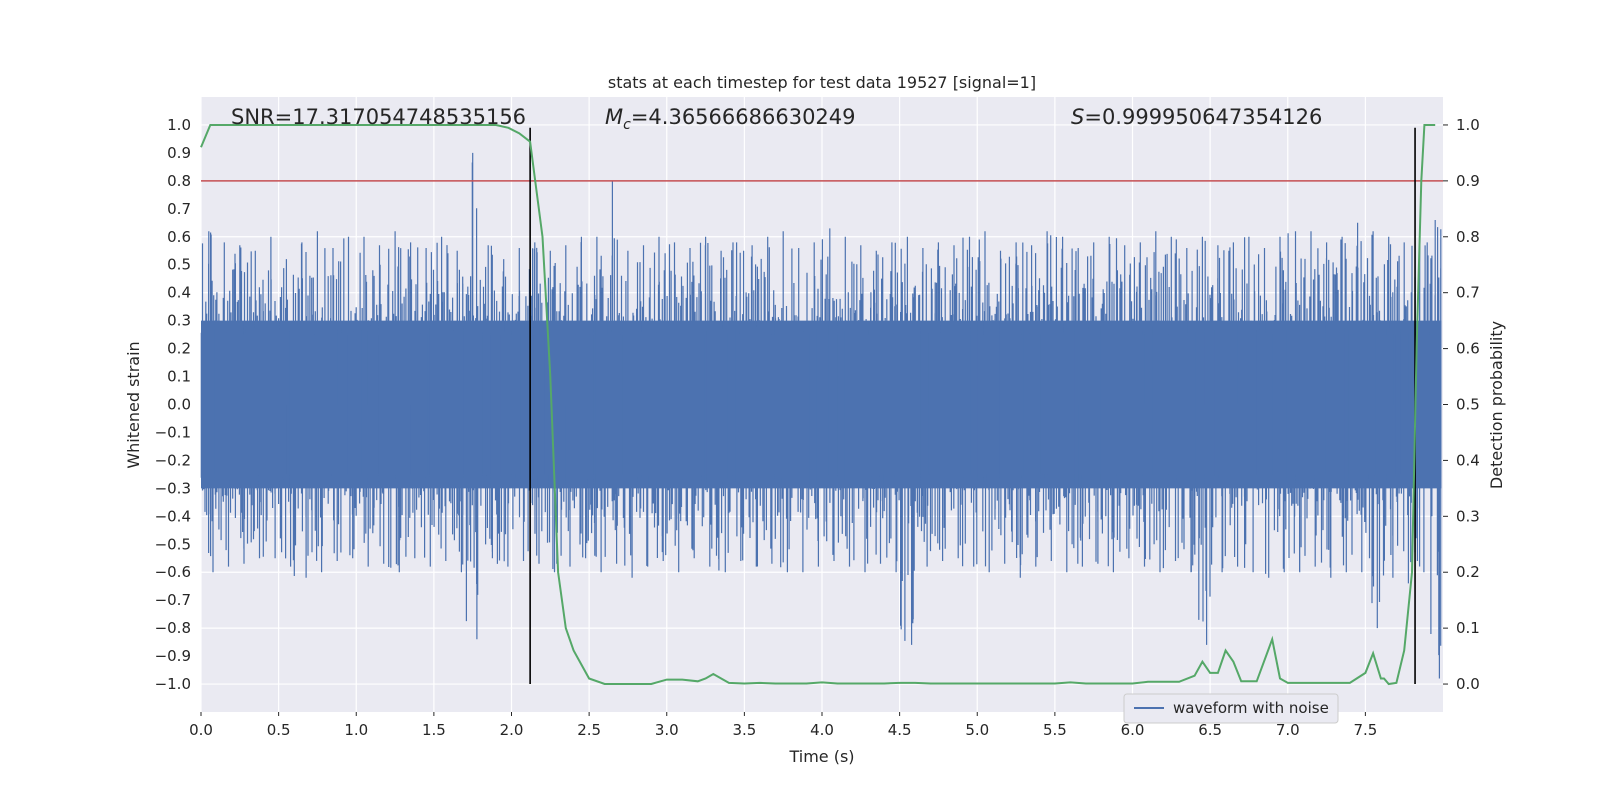 This screenshot has height=804, width=1600. Describe the element at coordinates (743, 117) in the screenshot. I see `chirp-mass-value: =4.36566686630249` at that location.